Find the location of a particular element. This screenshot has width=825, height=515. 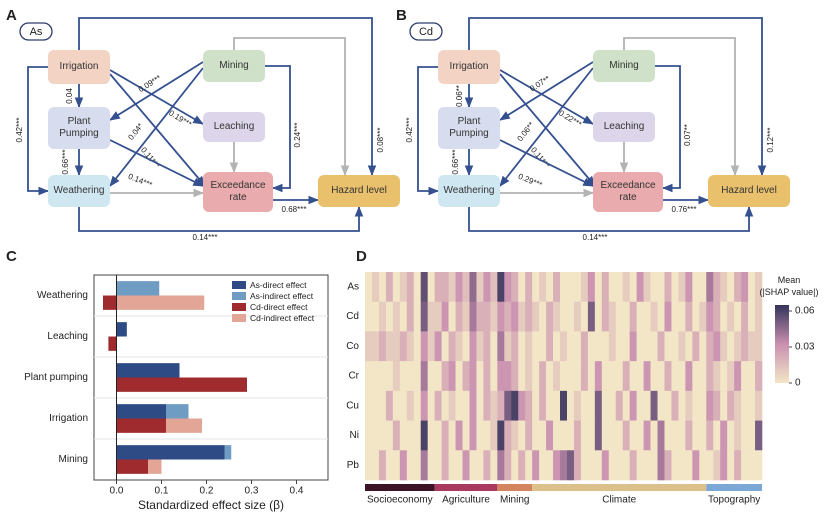

y-tick-label: Plant pumping is located at coordinates (56, 377).